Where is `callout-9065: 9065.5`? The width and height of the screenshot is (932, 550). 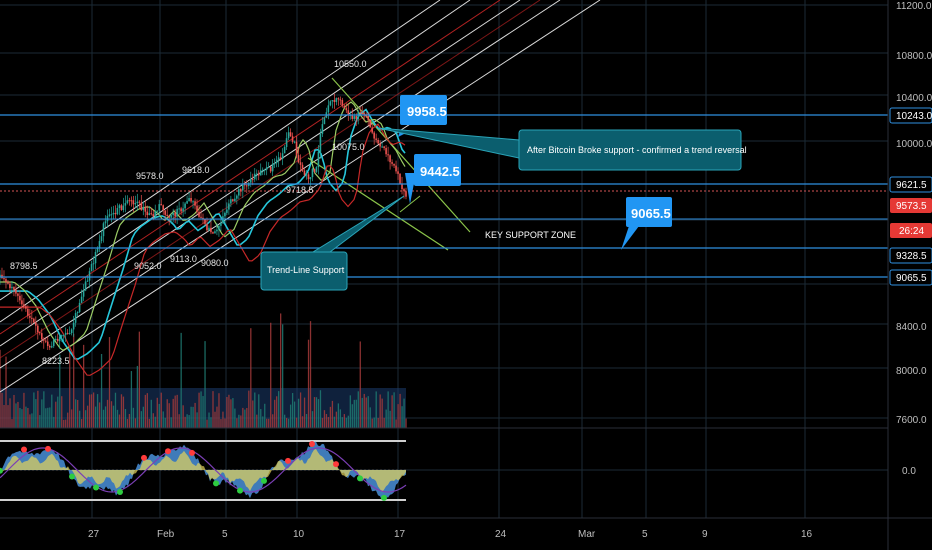 callout-9065: 9065.5 is located at coordinates (646, 223).